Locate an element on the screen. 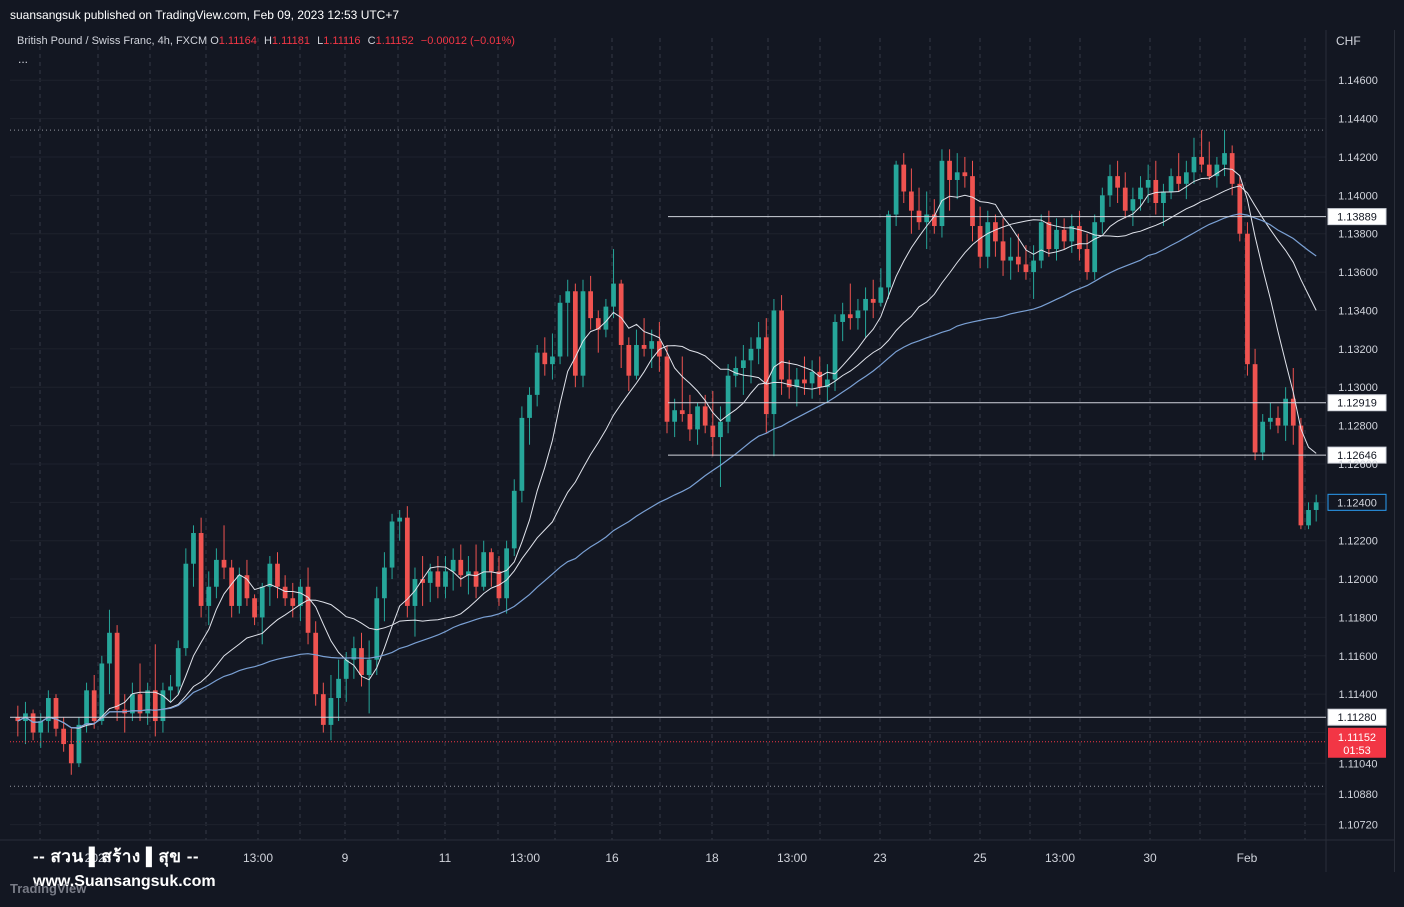 This screenshot has height=907, width=1404. symbol-name: British Pound / Swiss Franc, 4h, FXCM is located at coordinates (112, 41).